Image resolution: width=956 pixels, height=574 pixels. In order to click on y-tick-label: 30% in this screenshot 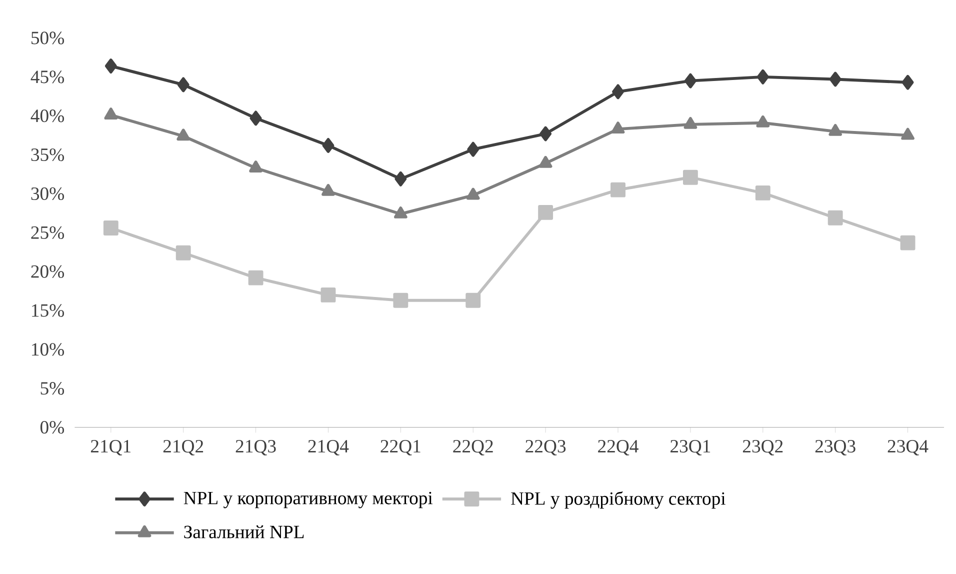, I will do `click(47, 193)`.